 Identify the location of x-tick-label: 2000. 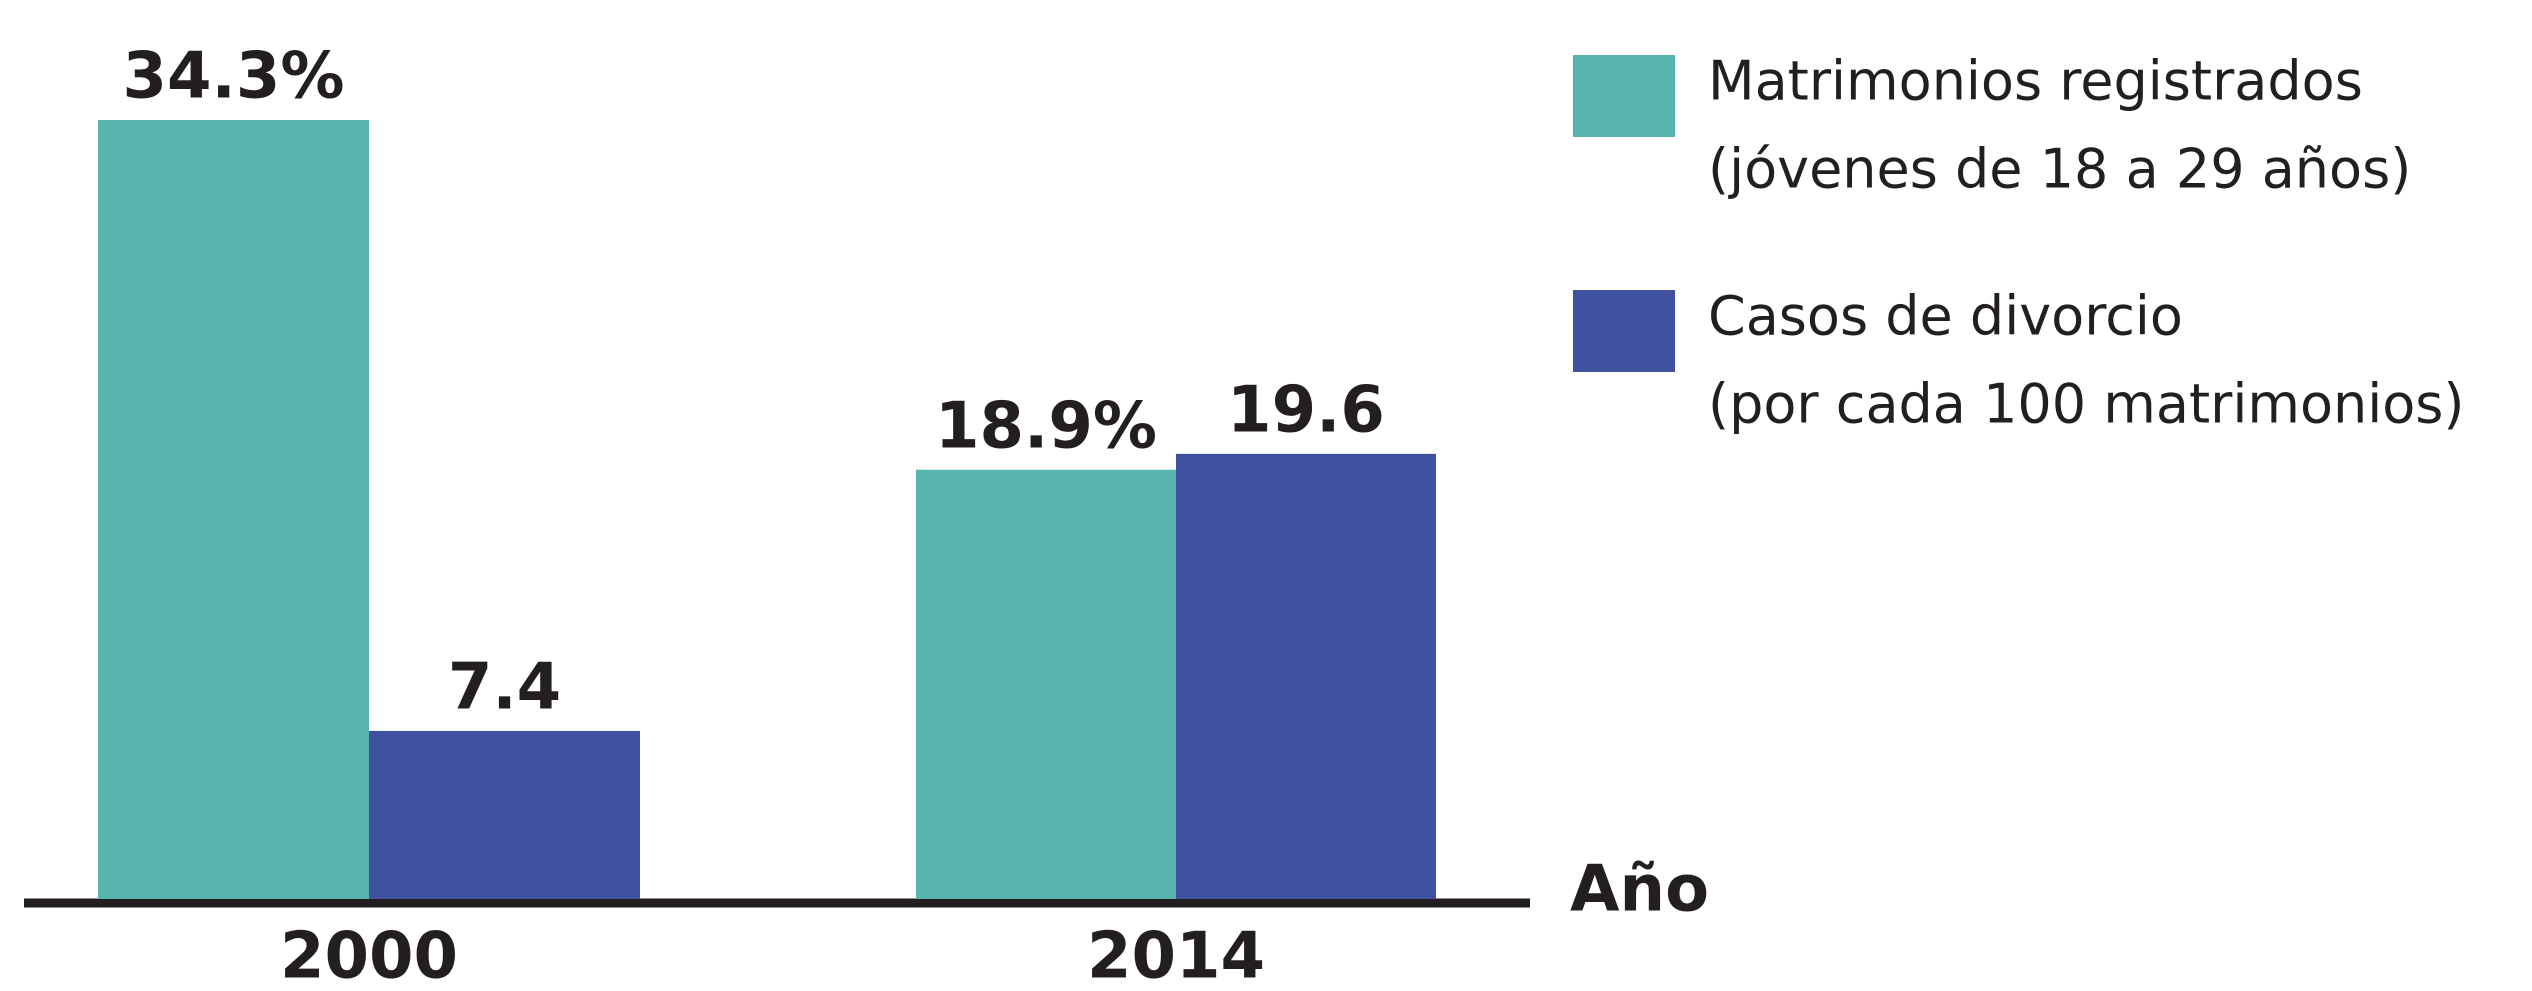
(369, 955).